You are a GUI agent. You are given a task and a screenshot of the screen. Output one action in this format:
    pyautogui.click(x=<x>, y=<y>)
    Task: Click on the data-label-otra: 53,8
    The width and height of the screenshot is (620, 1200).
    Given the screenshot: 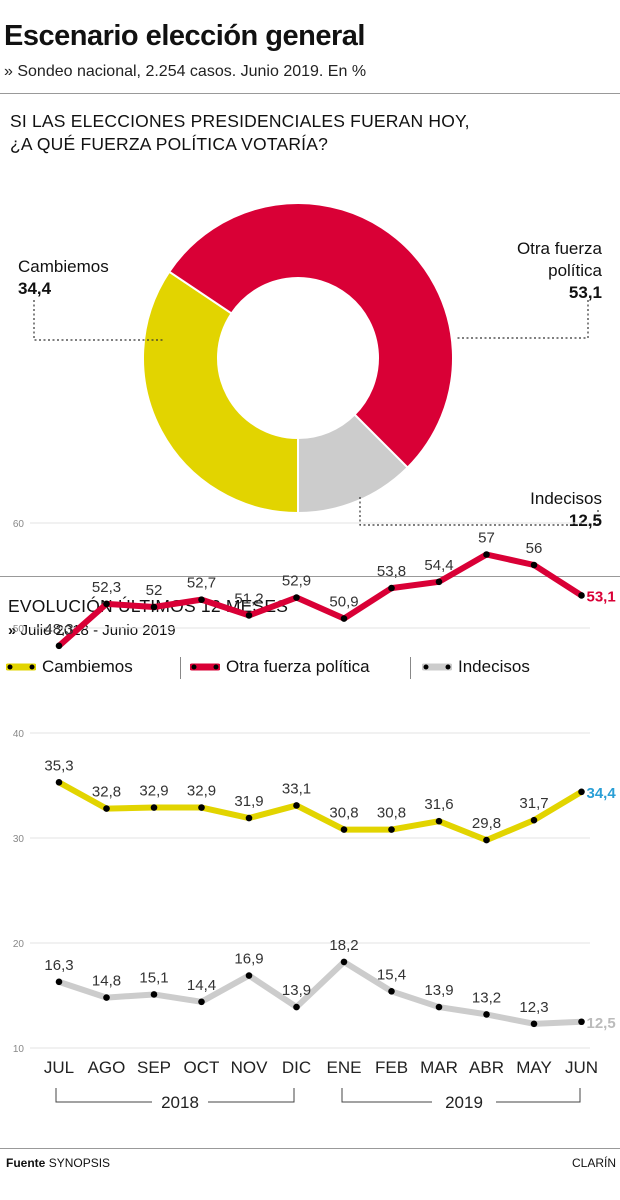 What is the action you would take?
    pyautogui.click(x=391, y=571)
    